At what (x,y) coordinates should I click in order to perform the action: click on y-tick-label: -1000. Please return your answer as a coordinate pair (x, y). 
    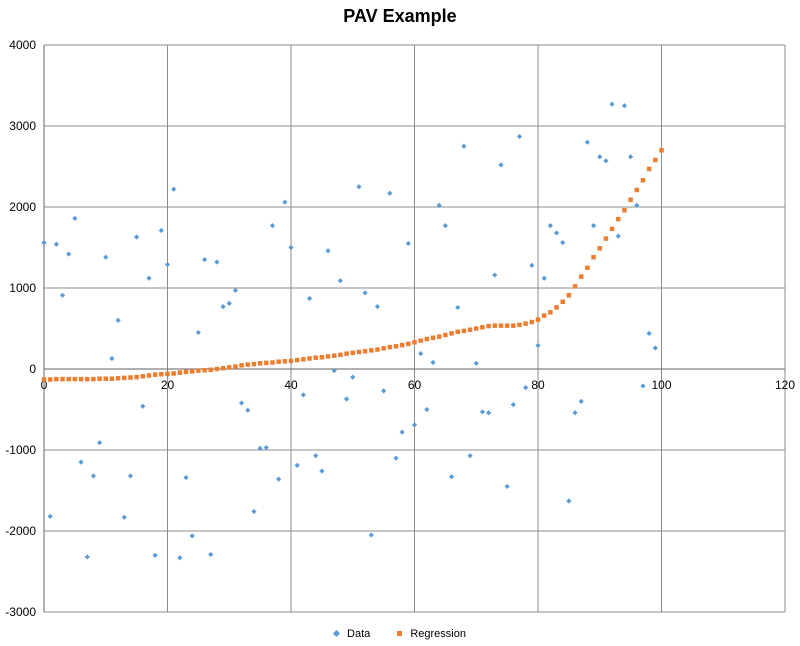
    Looking at the image, I should click on (20, 450).